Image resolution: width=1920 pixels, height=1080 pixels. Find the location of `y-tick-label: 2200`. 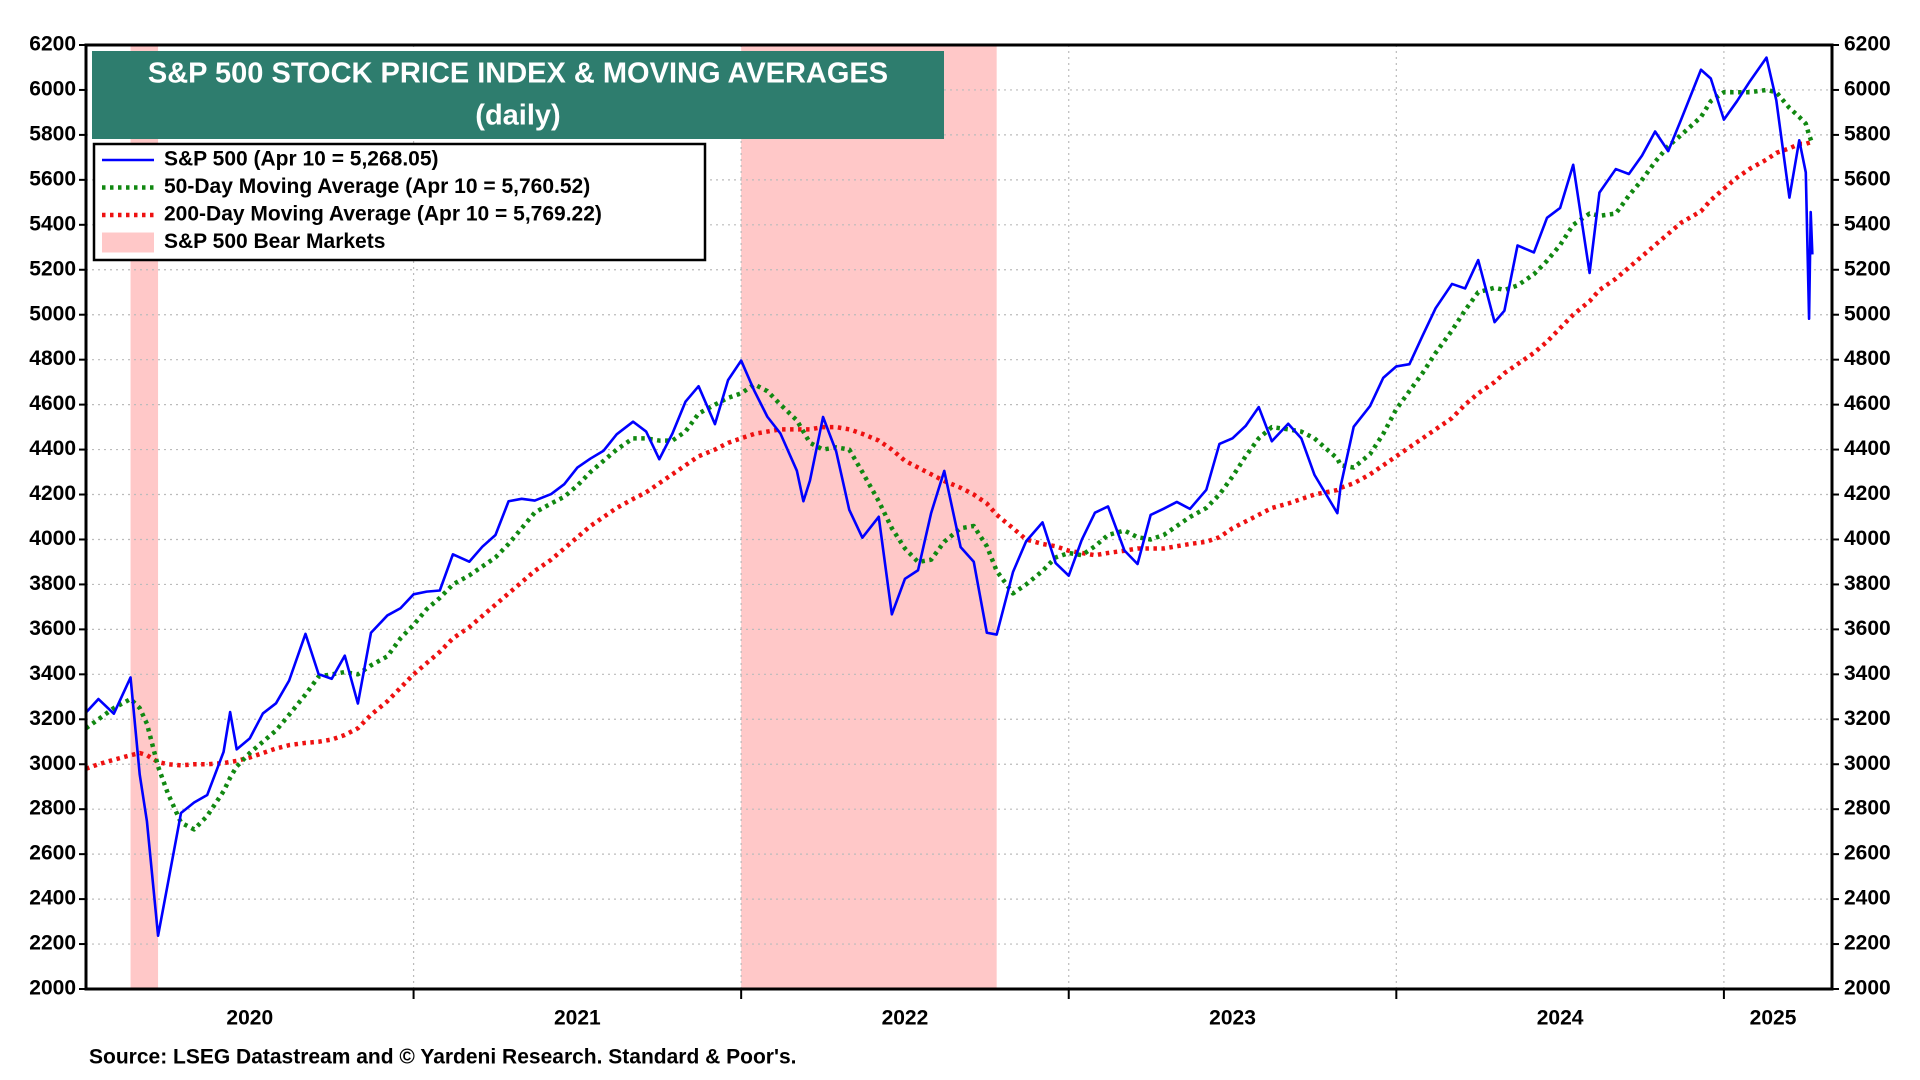

y-tick-label: 2200 is located at coordinates (52, 943).